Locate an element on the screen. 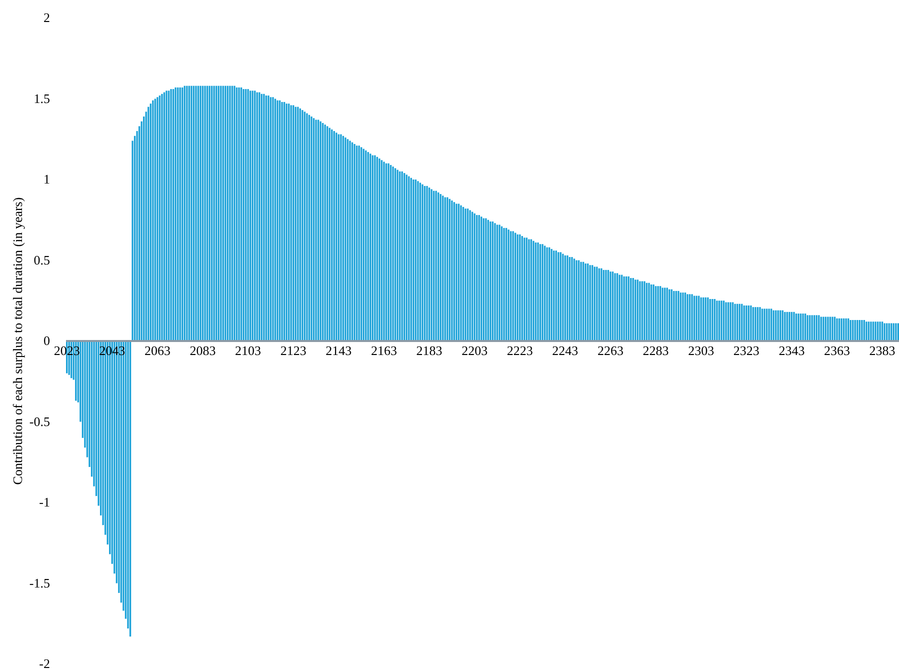  x-tick-label: 2243 is located at coordinates (565, 350).